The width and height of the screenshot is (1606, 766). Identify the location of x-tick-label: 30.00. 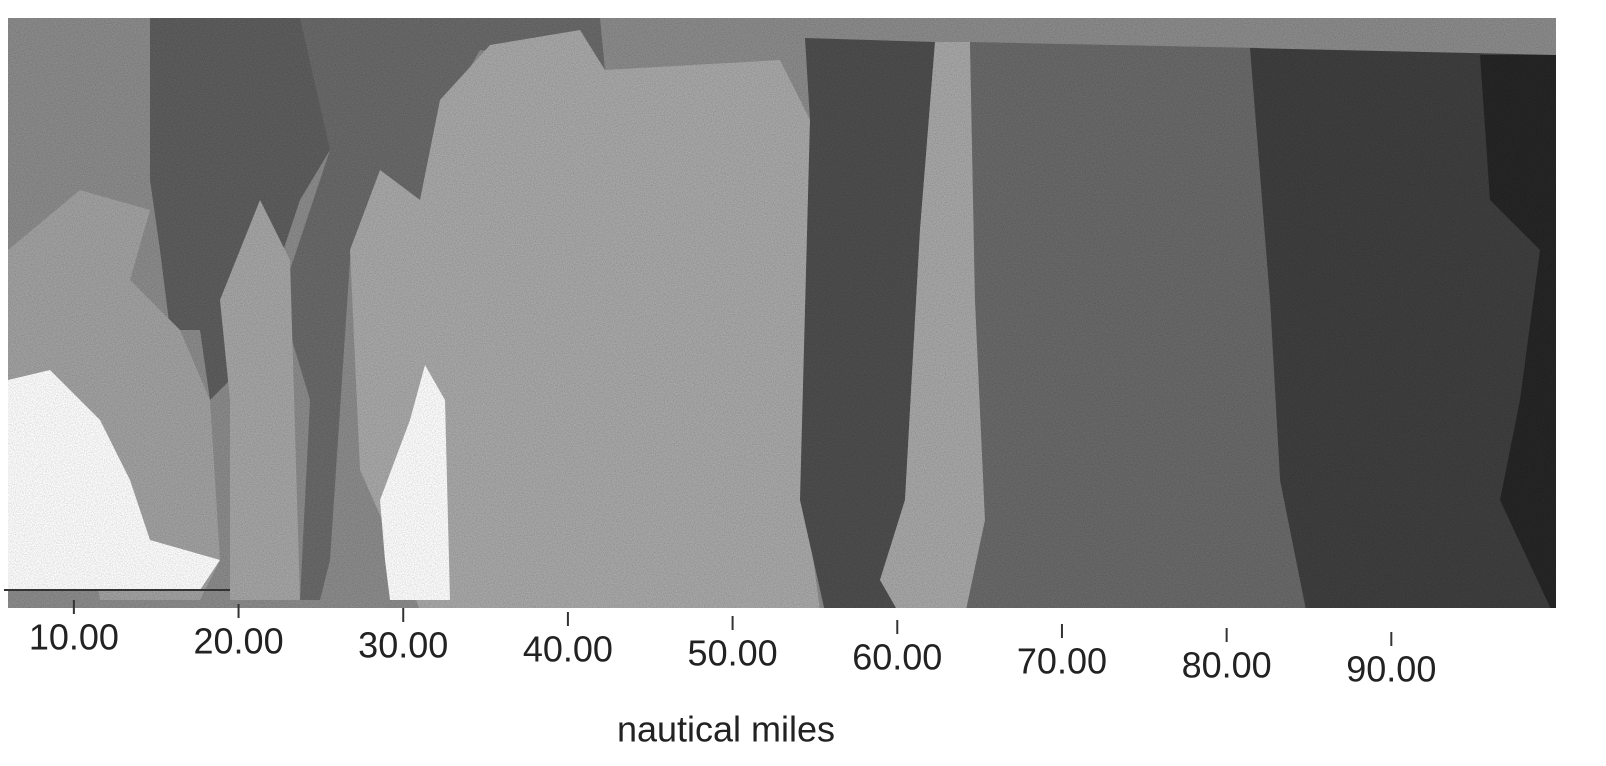
(403, 645).